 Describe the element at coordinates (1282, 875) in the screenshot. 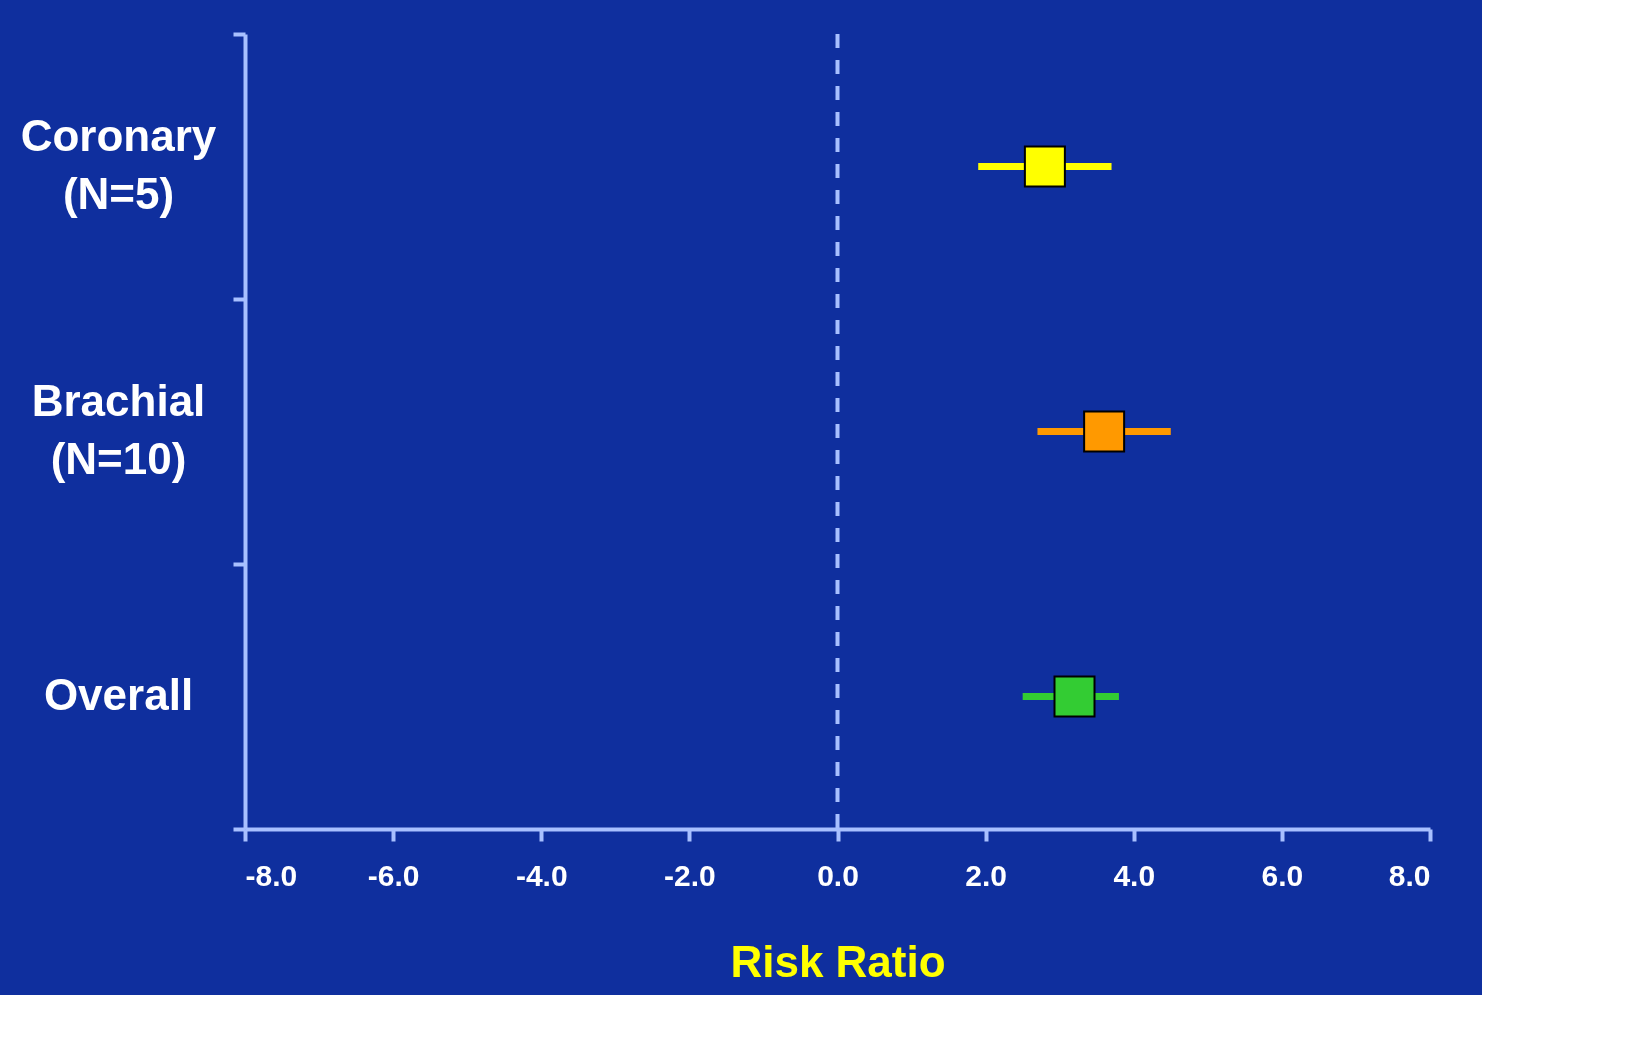

I see `x-tick-label: 6.0` at that location.